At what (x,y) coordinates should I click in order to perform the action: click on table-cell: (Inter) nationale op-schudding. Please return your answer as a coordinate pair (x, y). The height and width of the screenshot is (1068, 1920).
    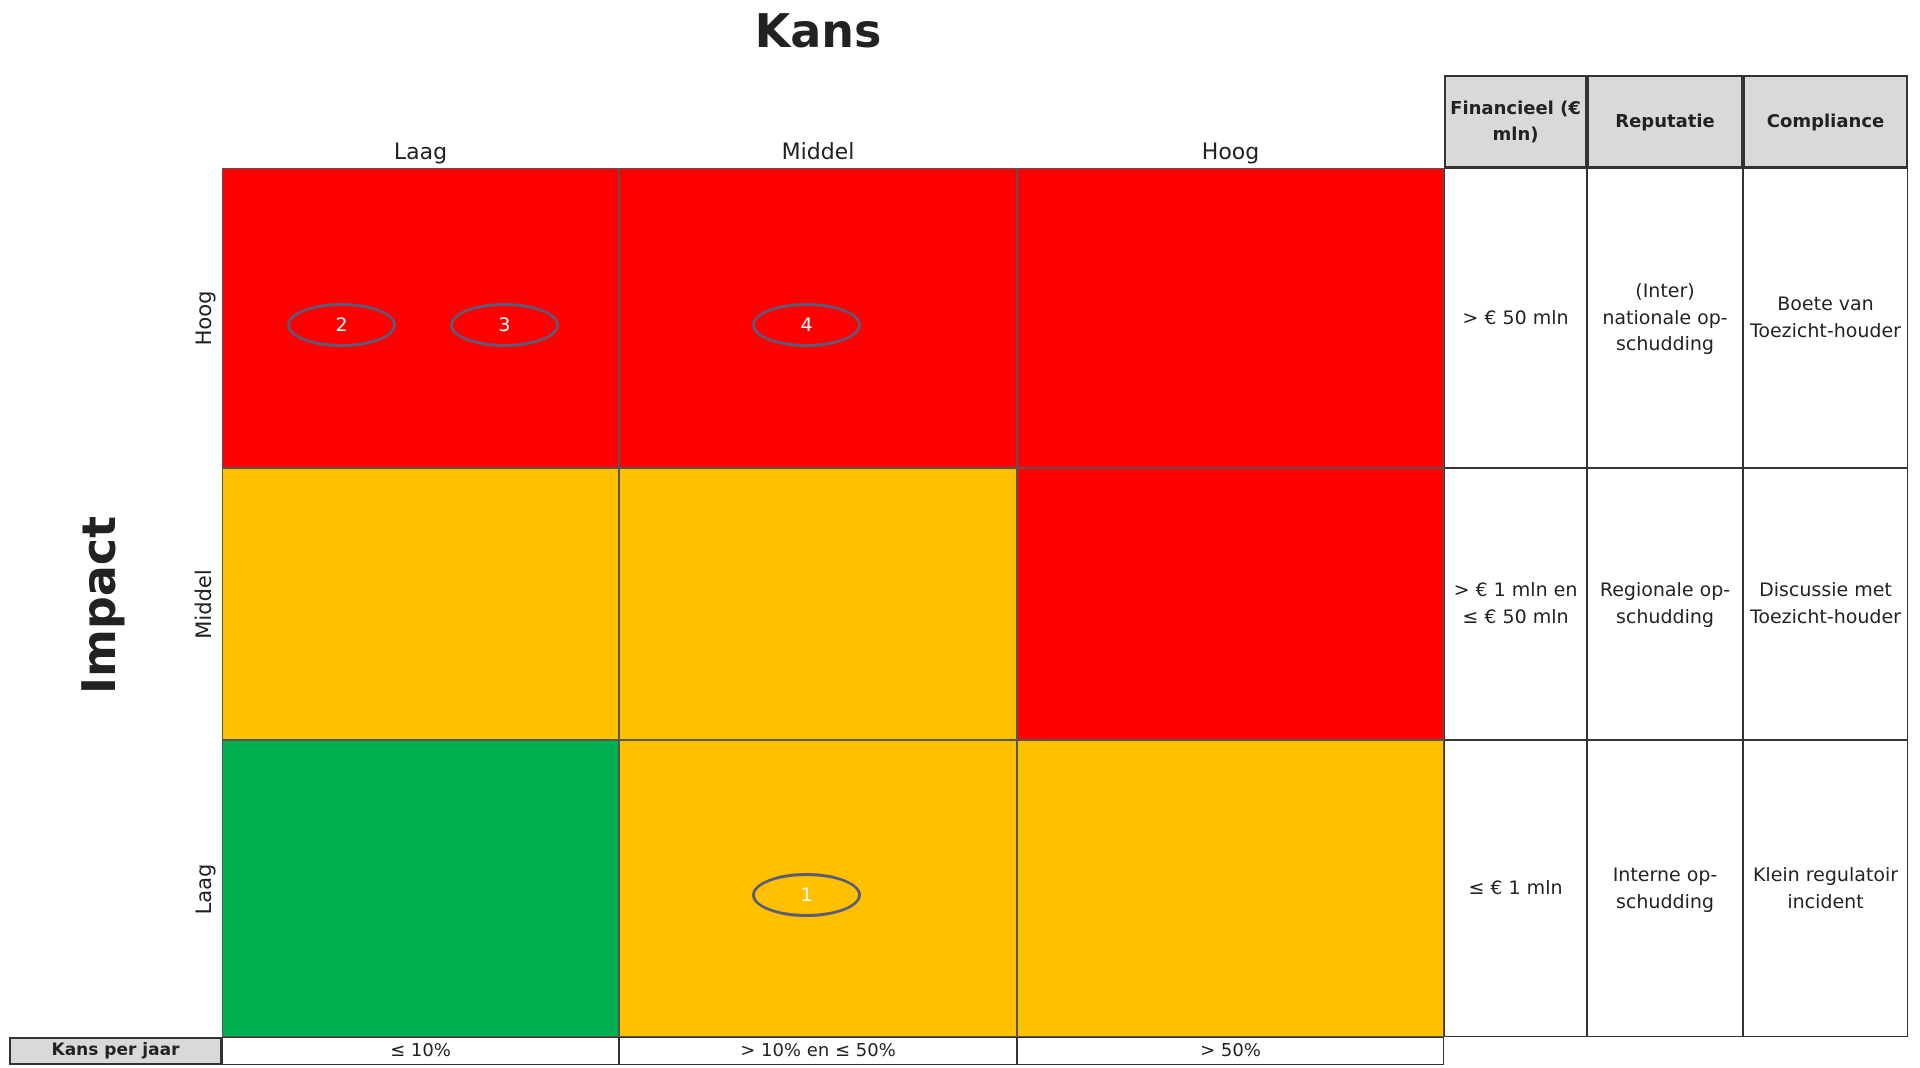
    Looking at the image, I should click on (1665, 318).